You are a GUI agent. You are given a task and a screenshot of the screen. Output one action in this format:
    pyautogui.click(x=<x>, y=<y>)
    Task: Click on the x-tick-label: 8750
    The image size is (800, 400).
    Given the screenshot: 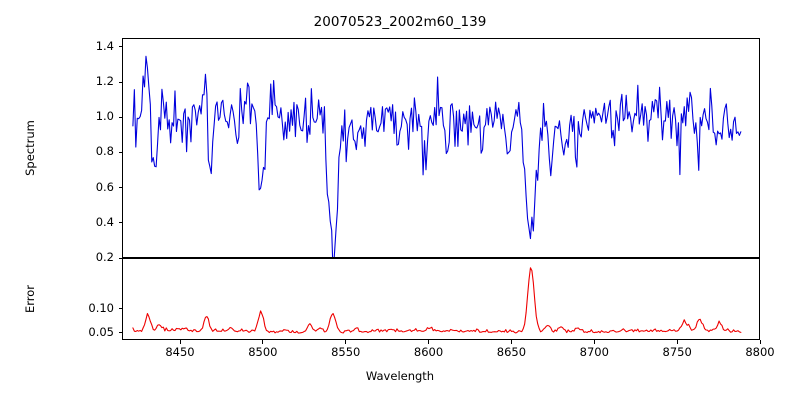 What is the action you would take?
    pyautogui.click(x=677, y=352)
    